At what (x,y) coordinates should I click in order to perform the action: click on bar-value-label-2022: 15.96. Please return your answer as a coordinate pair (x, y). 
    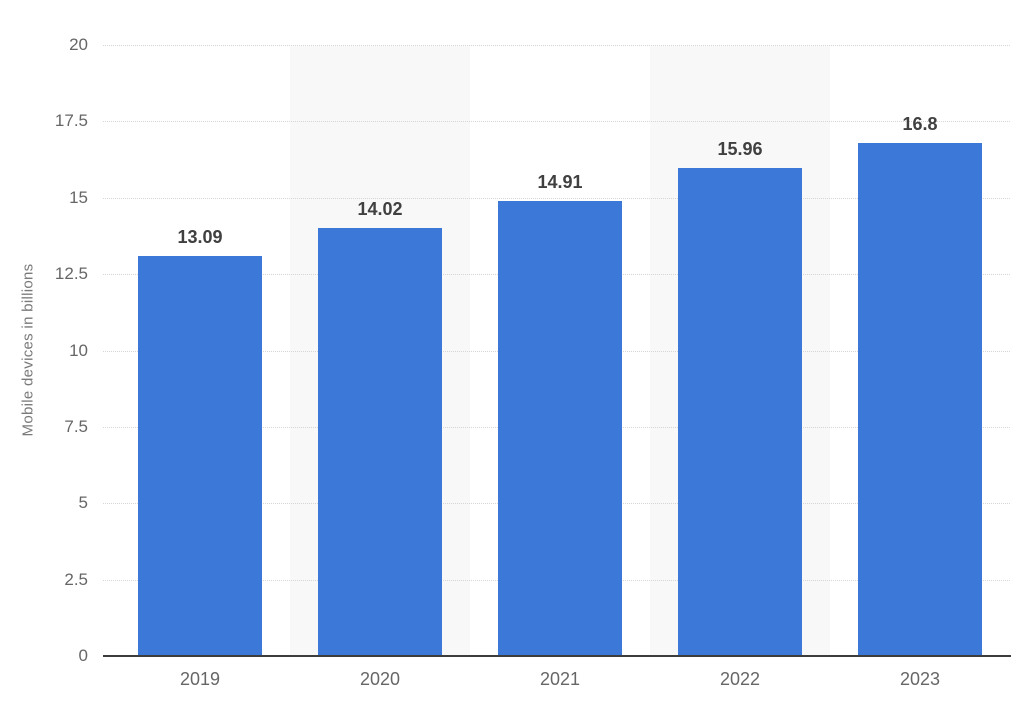
    Looking at the image, I should click on (740, 149).